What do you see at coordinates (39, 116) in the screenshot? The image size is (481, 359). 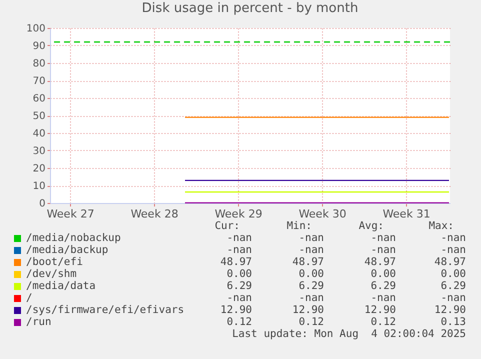 I see `y-tick-label: 50` at bounding box center [39, 116].